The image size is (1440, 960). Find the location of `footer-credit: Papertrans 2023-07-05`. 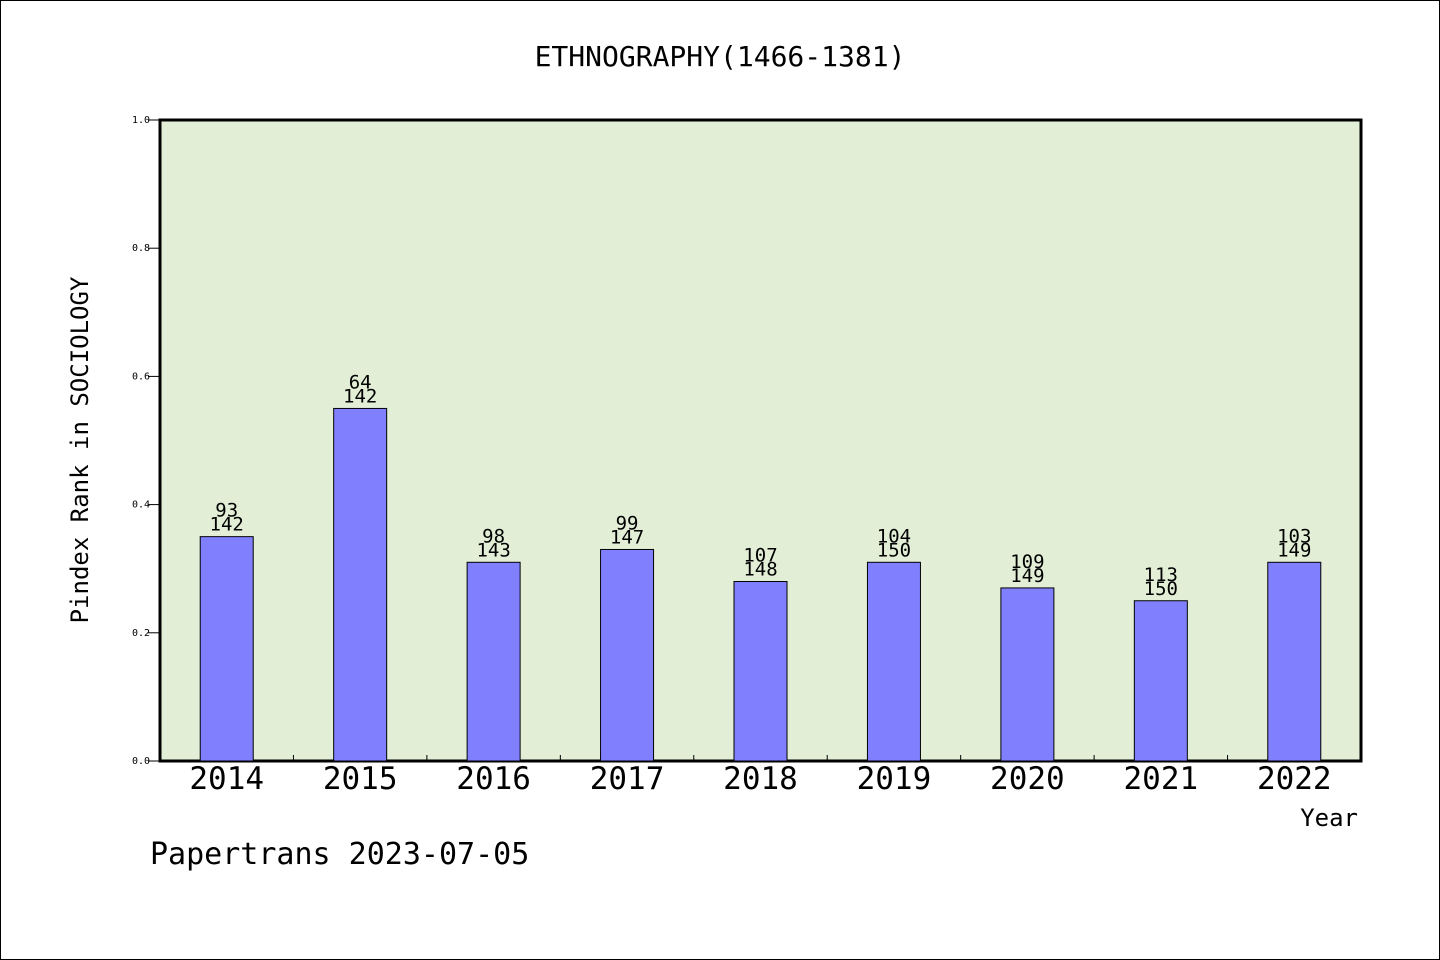

footer-credit: Papertrans 2023-07-05 is located at coordinates (339, 854).